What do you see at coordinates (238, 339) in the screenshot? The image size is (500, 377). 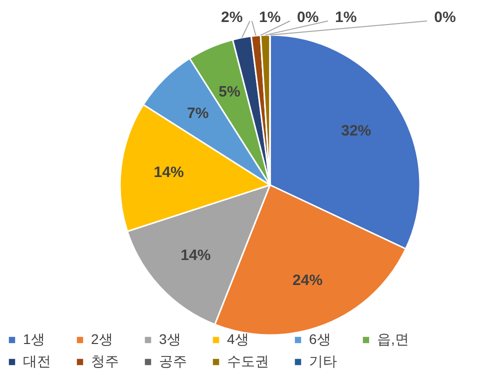 I see `legend-label: 4생` at bounding box center [238, 339].